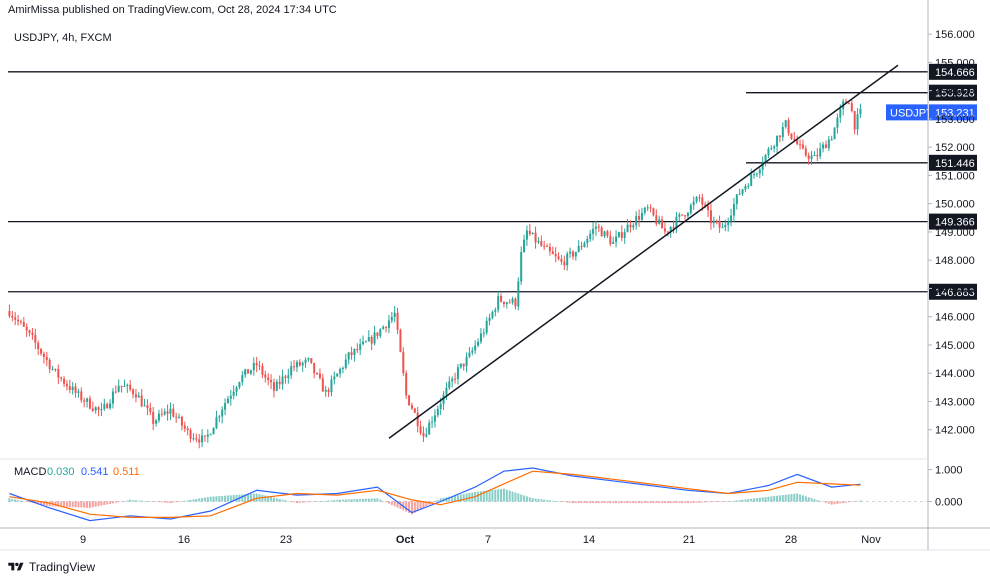 Image resolution: width=990 pixels, height=582 pixels. What do you see at coordinates (62, 567) in the screenshot?
I see `brand-label: TradingView` at bounding box center [62, 567].